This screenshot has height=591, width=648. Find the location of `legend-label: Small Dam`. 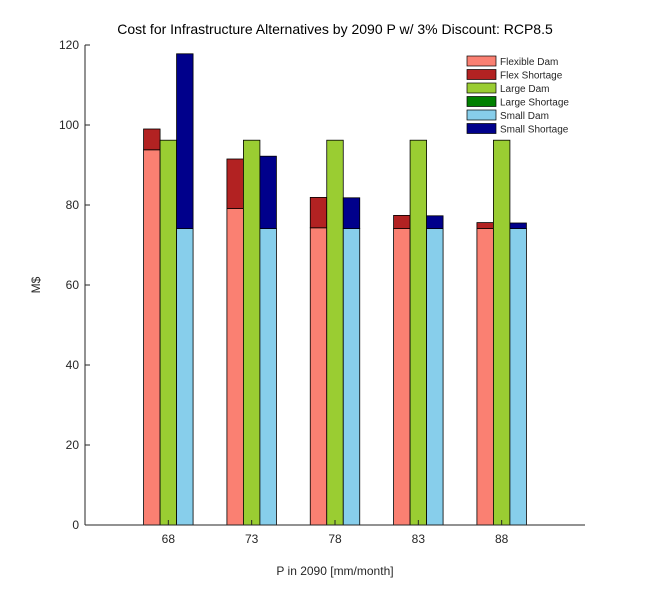

legend-label: Small Dam is located at coordinates (524, 116).